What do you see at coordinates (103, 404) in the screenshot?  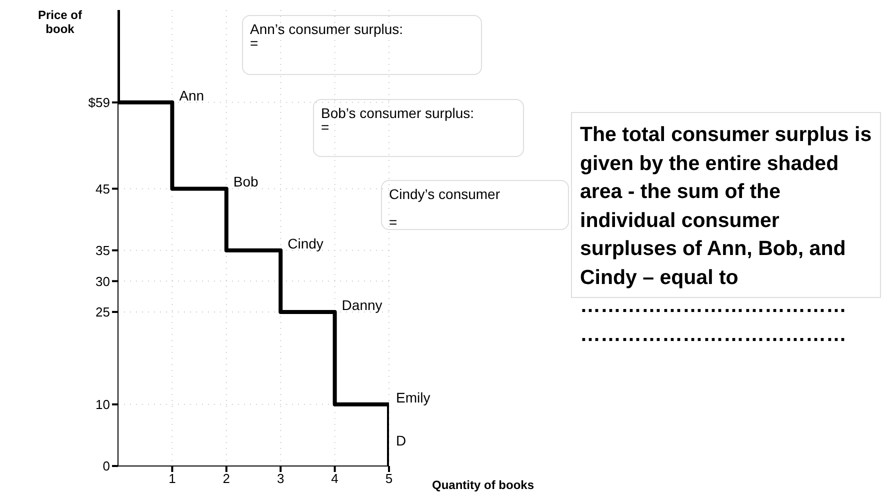 I see `y-tick-label: 10` at bounding box center [103, 404].